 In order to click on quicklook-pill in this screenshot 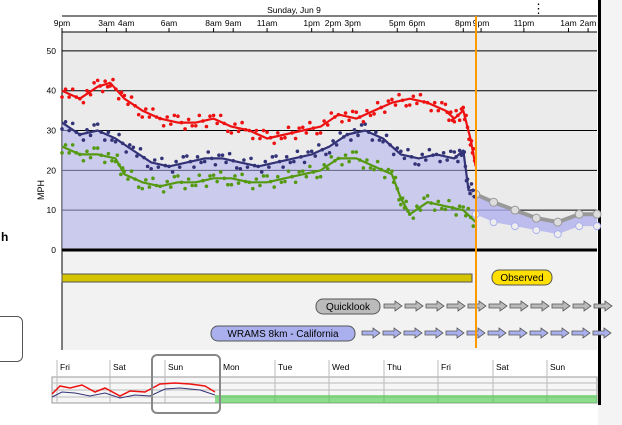, I will do `click(348, 306)`.